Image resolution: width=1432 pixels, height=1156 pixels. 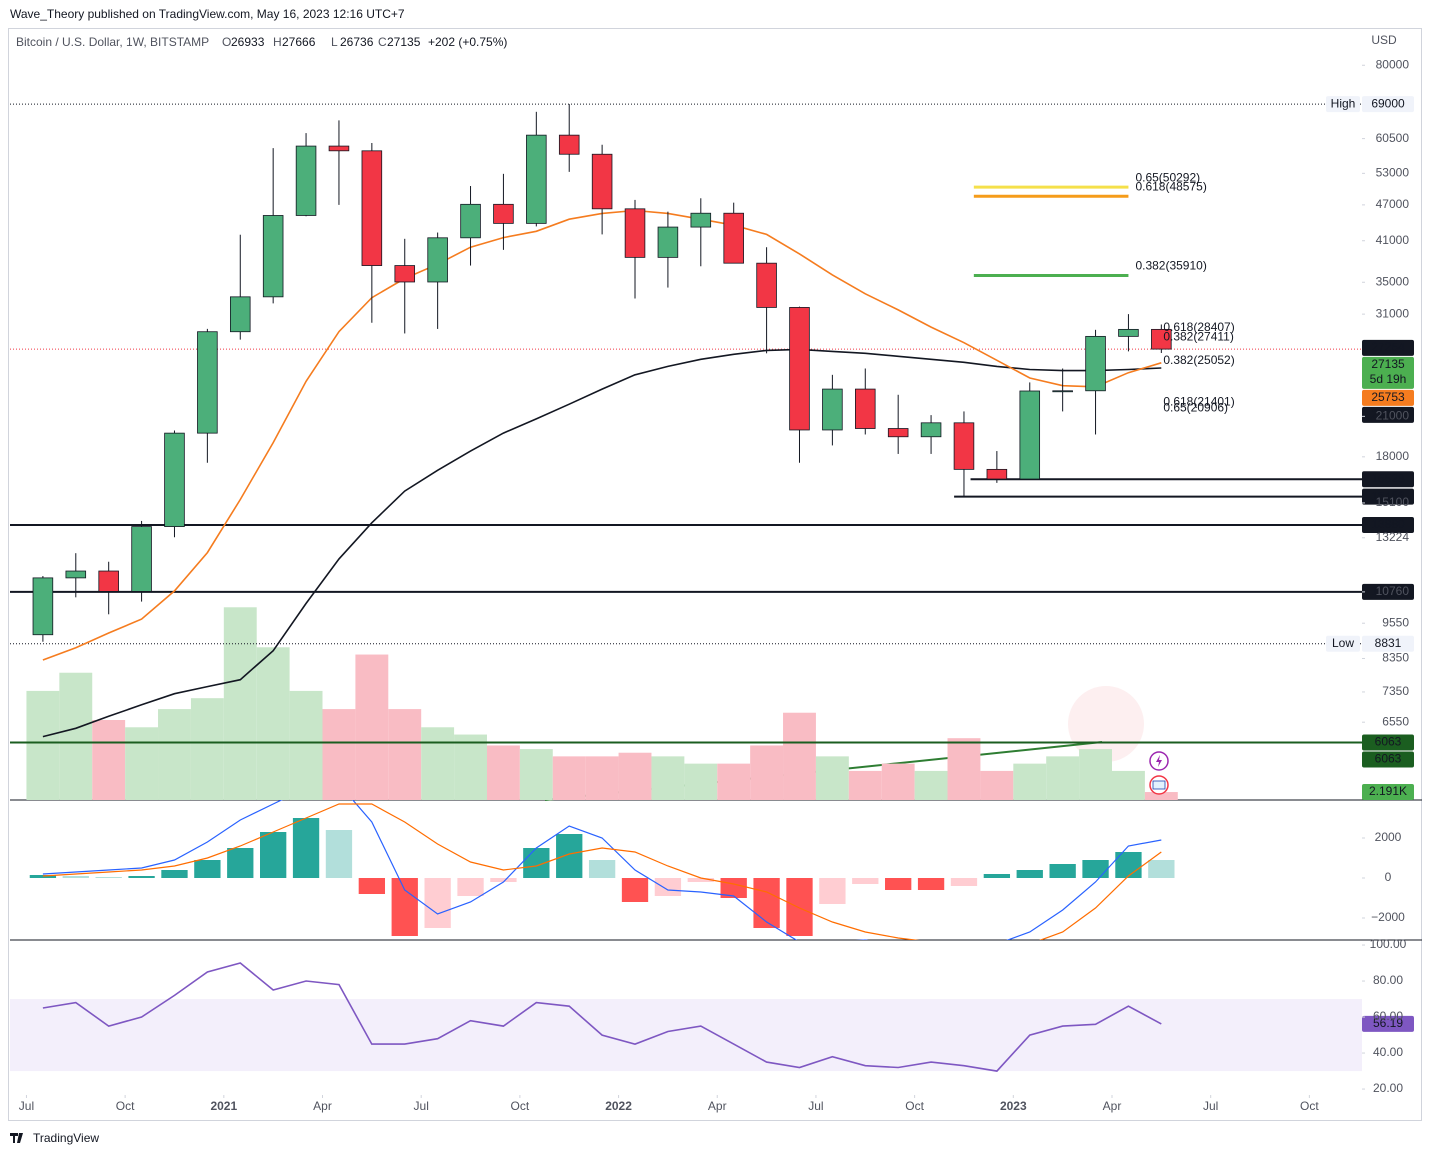 I want to click on macd-tick-label: −2000, so click(x=1388, y=917).